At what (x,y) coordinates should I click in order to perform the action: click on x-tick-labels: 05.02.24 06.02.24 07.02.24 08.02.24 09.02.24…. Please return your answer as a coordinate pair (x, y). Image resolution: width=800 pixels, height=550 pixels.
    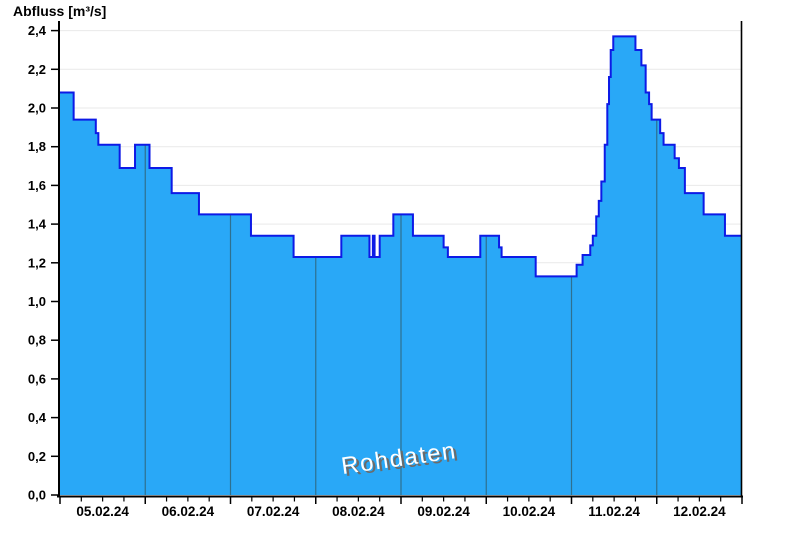
    Looking at the image, I should click on (401, 508).